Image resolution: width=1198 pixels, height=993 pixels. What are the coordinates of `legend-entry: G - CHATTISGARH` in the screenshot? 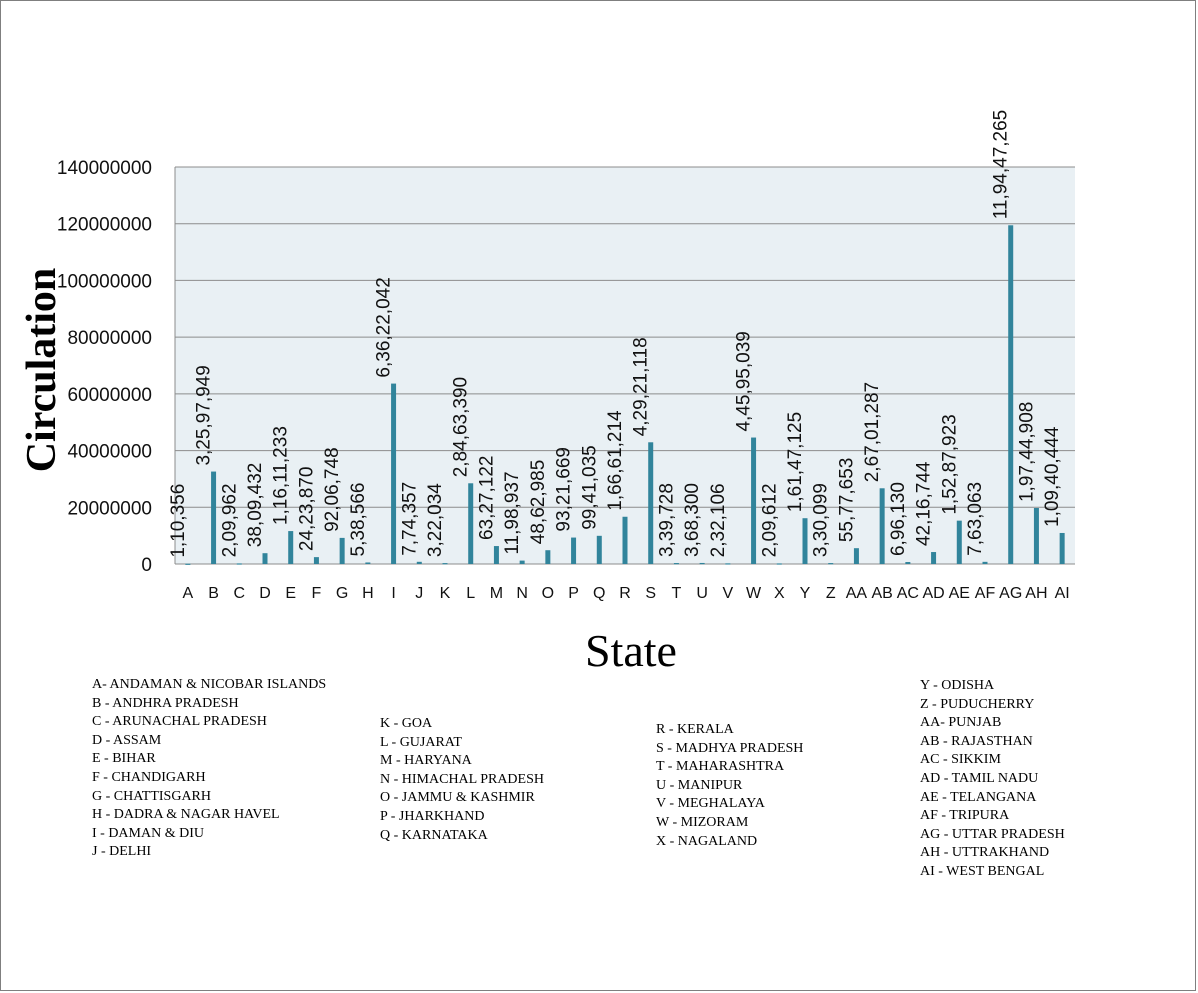 It's located at (151, 796).